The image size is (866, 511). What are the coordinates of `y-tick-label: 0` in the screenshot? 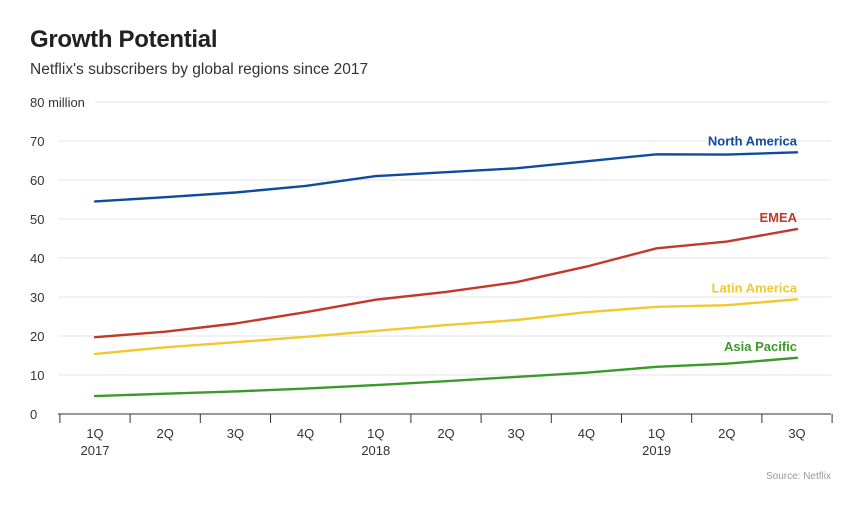 It's located at (33, 414).